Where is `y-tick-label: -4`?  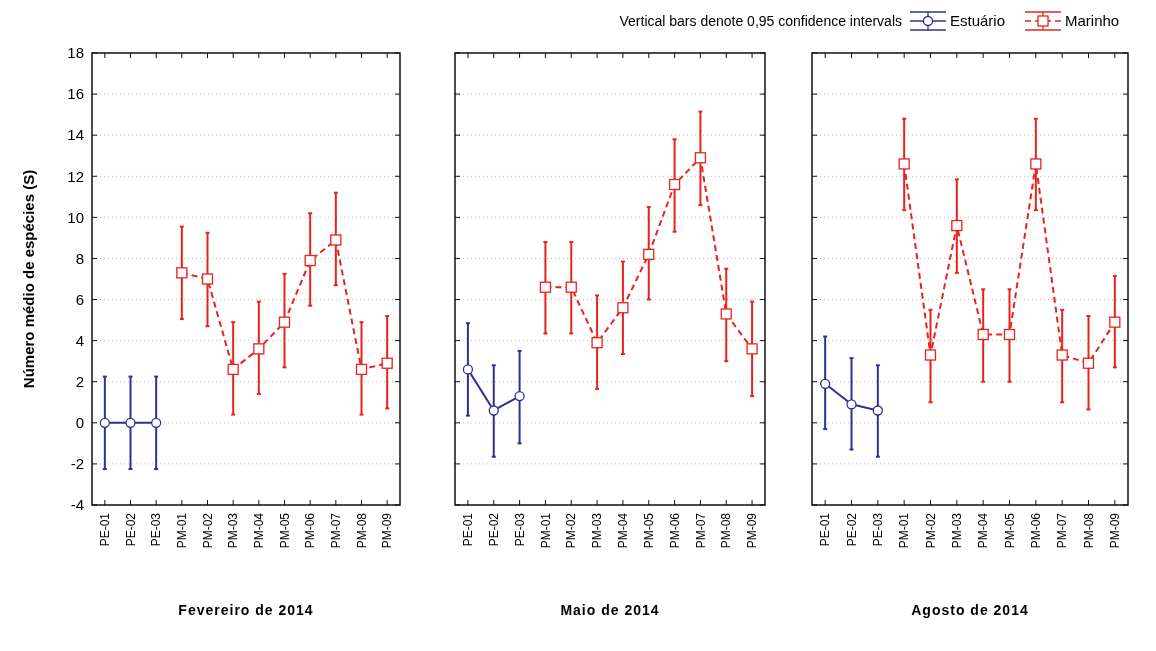
y-tick-label: -4 is located at coordinates (77, 505).